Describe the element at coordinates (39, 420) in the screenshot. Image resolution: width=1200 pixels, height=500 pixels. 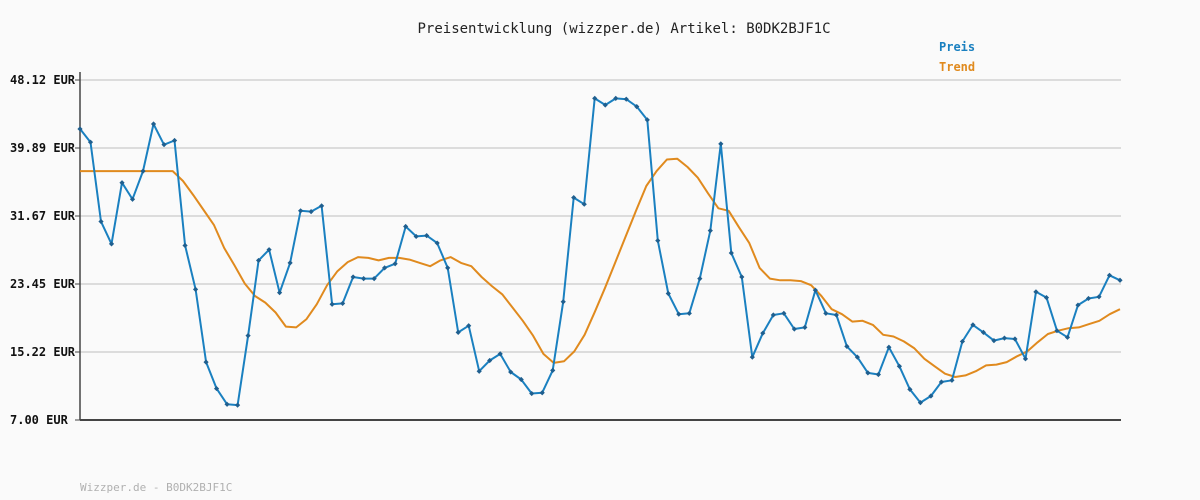
I see `y-tick-label: 7.00 EUR` at that location.